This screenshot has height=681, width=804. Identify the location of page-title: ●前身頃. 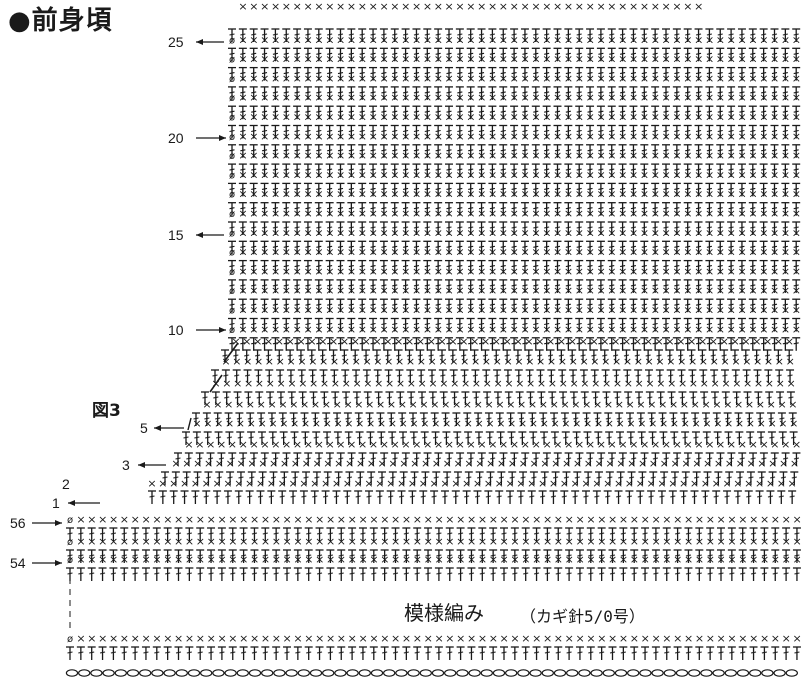
(60, 18).